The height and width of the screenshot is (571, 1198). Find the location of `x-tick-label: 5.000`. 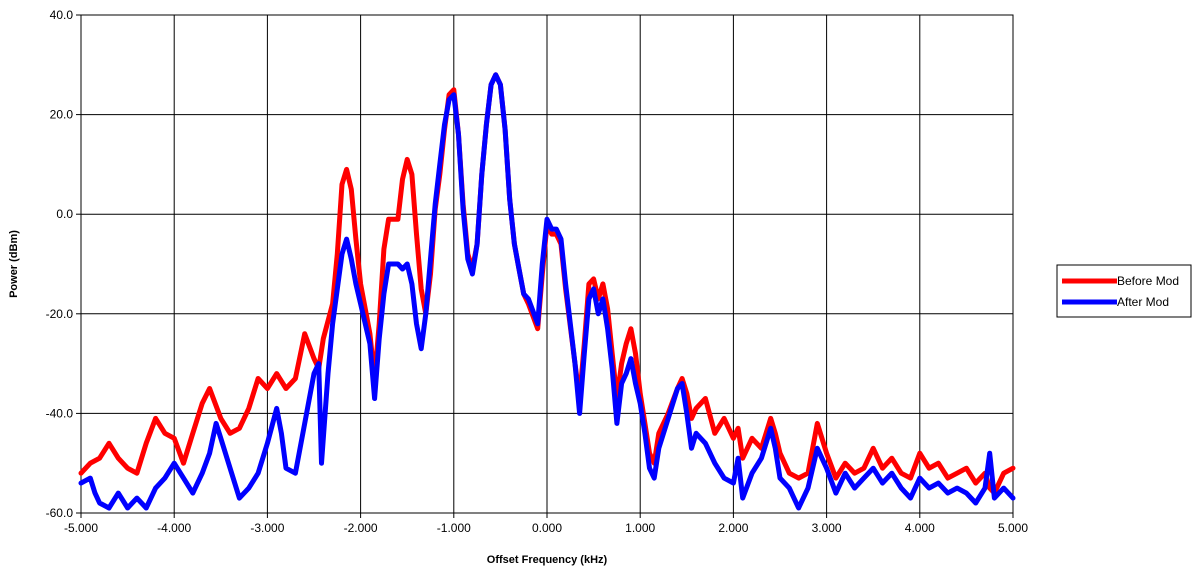

x-tick-label: 5.000 is located at coordinates (1013, 528).